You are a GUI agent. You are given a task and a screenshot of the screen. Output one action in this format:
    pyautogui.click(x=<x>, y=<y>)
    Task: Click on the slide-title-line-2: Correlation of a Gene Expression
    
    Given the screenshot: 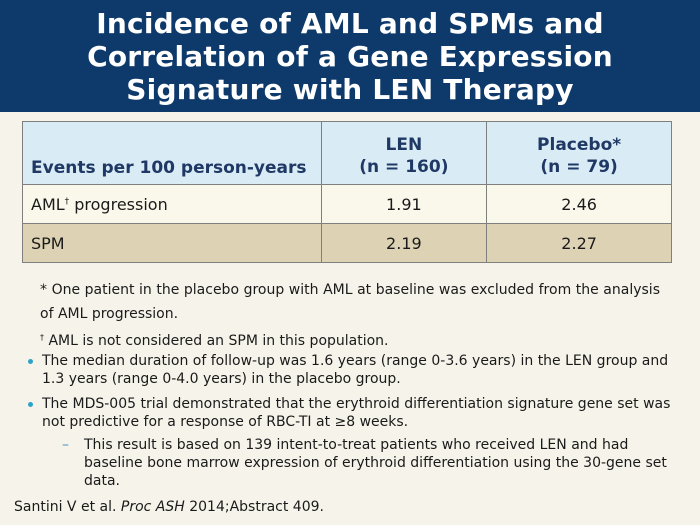 What is the action you would take?
    pyautogui.click(x=350, y=56)
    